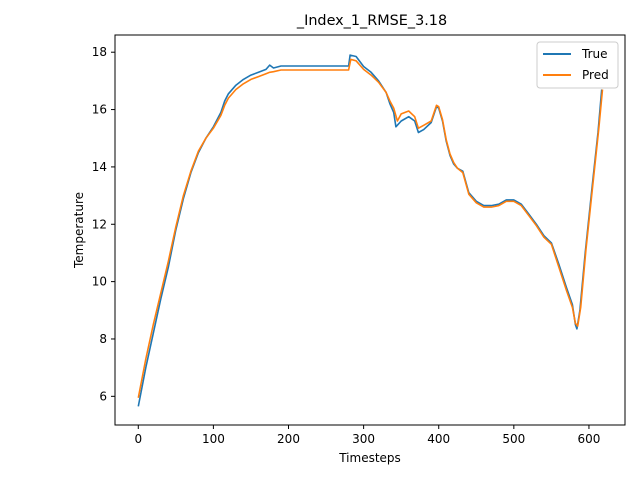  What do you see at coordinates (595, 75) in the screenshot?
I see `legend-label-pred: Pred` at bounding box center [595, 75].